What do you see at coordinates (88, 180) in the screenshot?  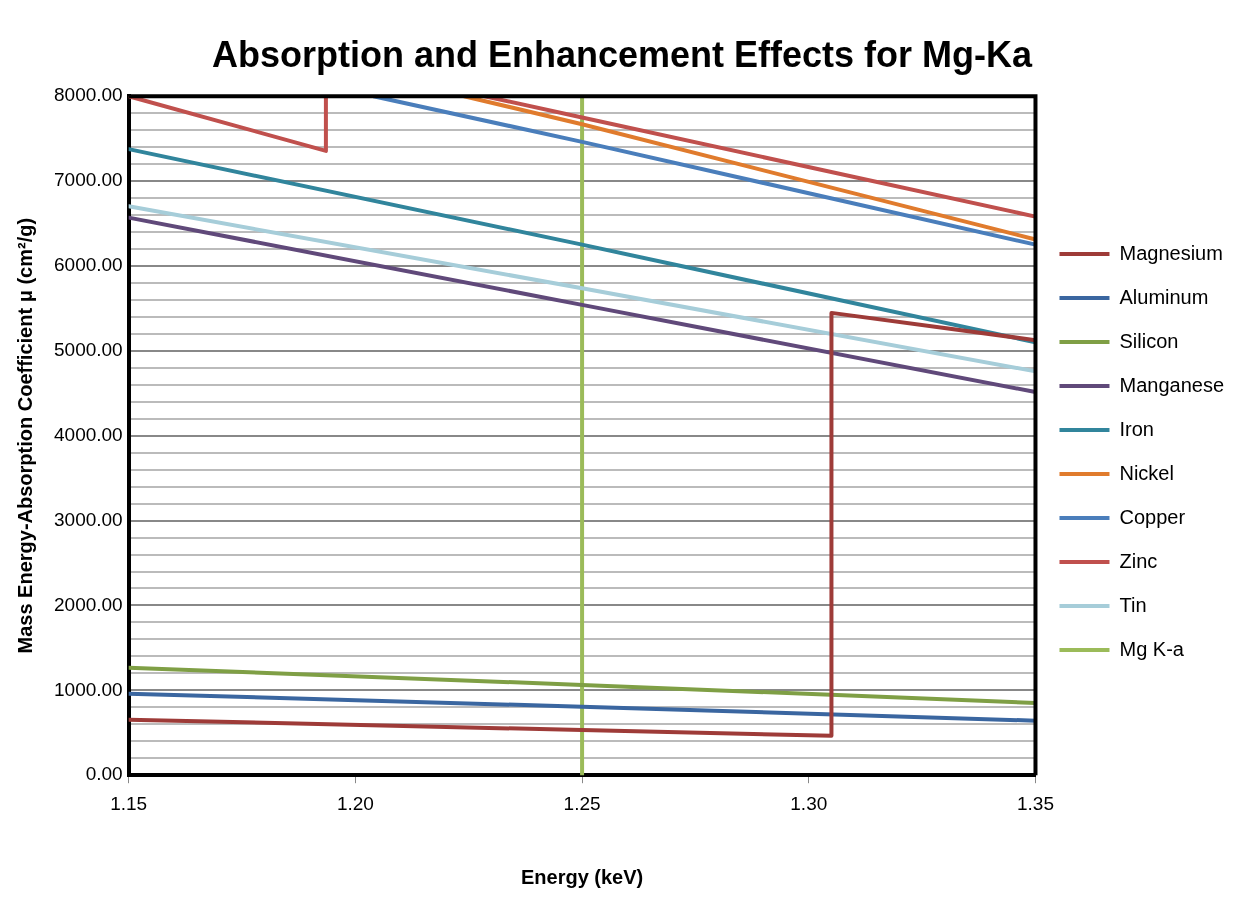 I see `y-tick-label: 7000.00` at bounding box center [88, 180].